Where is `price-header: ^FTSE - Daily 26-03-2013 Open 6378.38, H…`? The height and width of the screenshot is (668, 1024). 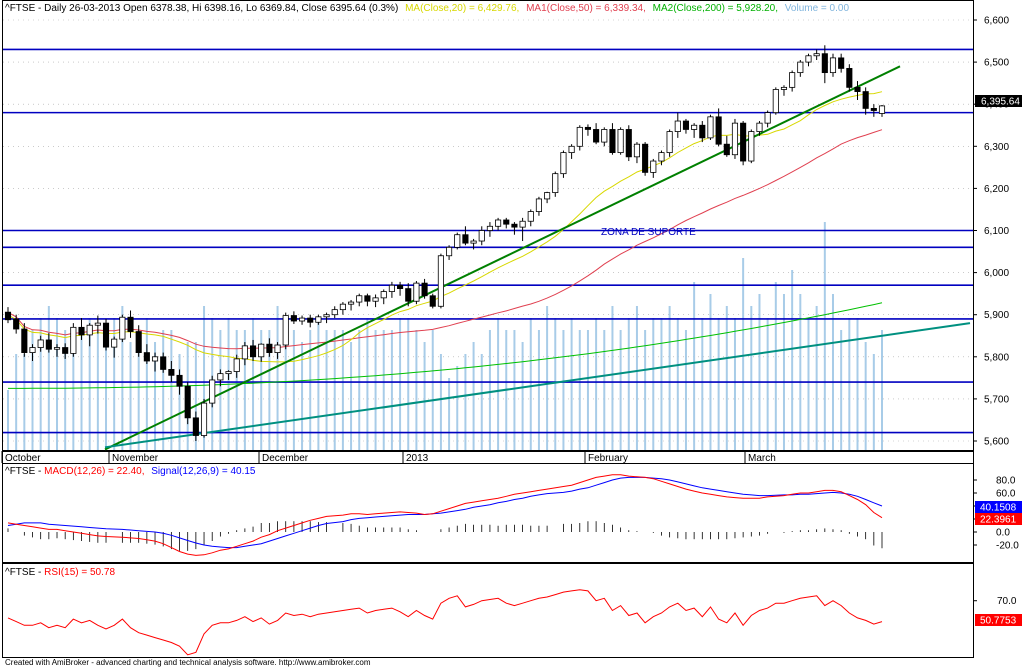
price-header: ^FTSE - Daily 26-03-2013 Open 6378.38, H… is located at coordinates (427, 8).